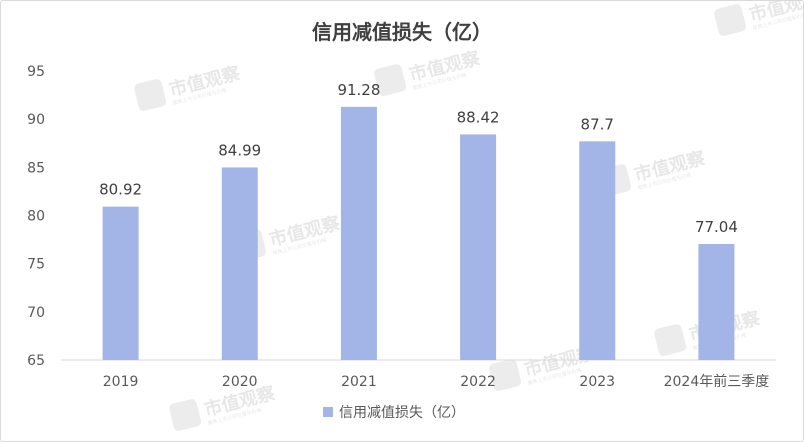 This screenshot has height=442, width=804. Describe the element at coordinates (328, 412) in the screenshot. I see `legend-swatch` at that location.